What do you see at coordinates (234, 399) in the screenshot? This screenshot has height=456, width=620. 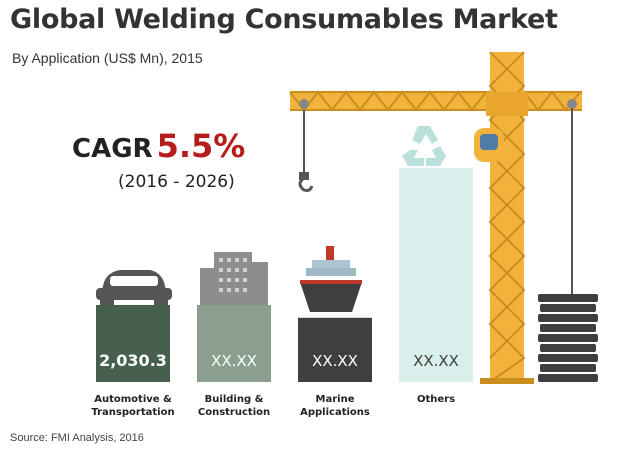 I see `category-label: Building &` at bounding box center [234, 399].